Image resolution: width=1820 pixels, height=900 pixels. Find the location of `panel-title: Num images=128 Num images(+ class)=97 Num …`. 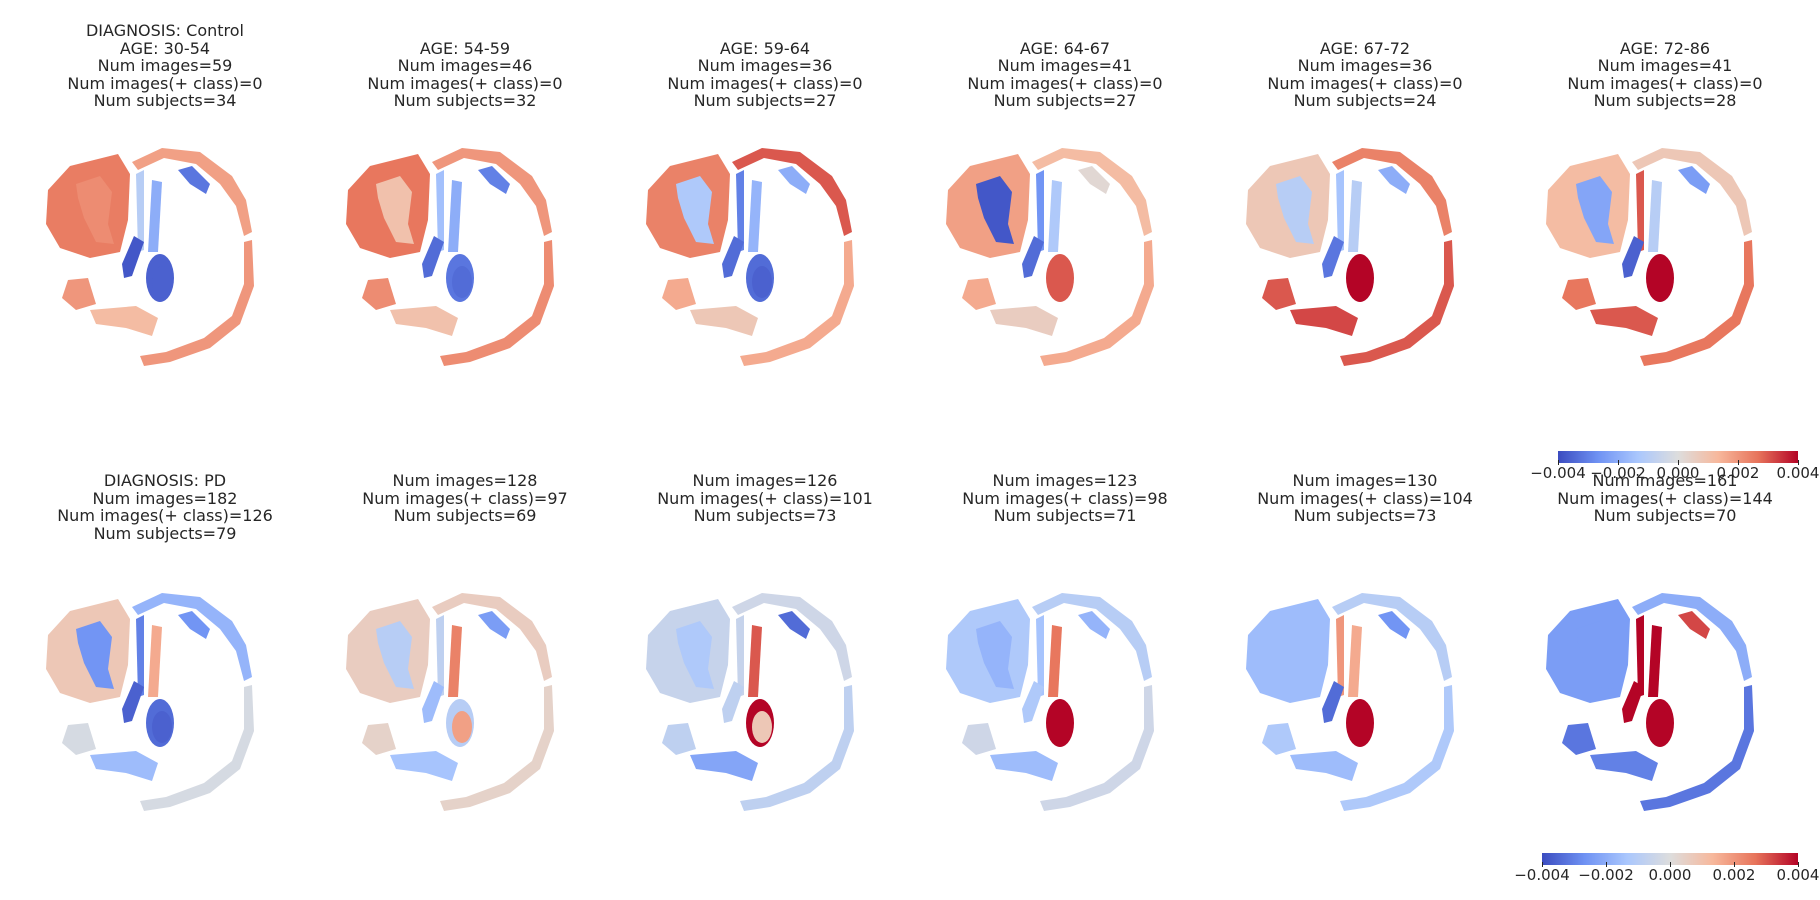

panel-title: Num images=128 Num images(+ class)=97 Num … is located at coordinates (465, 498).